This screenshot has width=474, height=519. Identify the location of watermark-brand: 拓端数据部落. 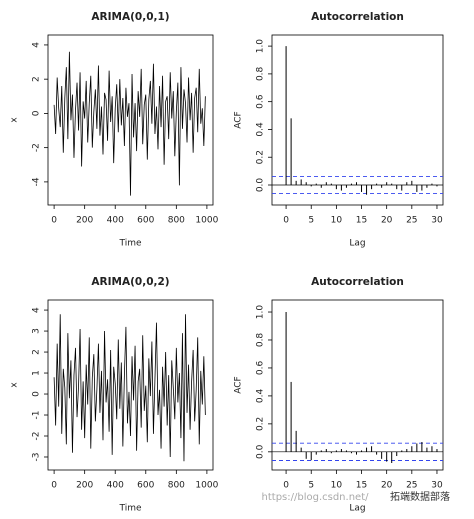
(420, 496).